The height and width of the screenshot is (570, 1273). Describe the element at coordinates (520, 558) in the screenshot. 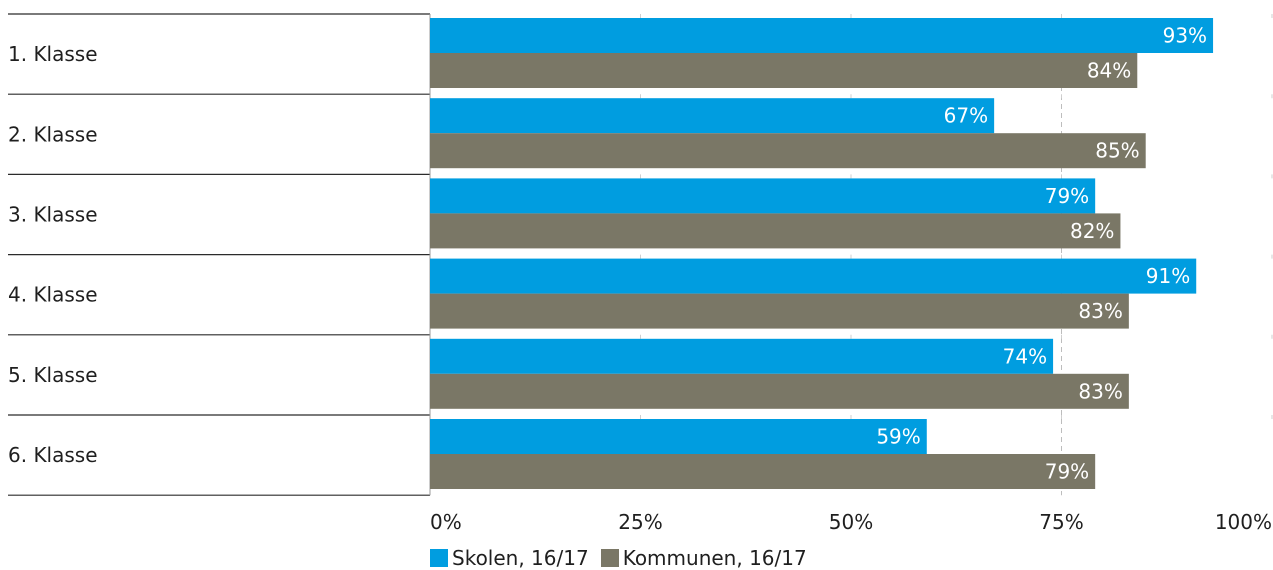

I see `legend-label-skolen: Skolen, 16/17` at that location.